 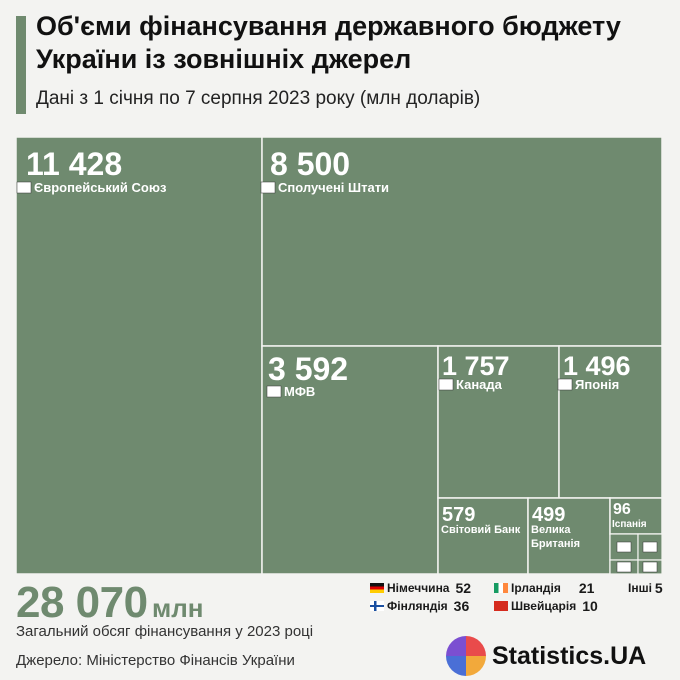 I want to click on statistics-logo-icon, so click(x=466, y=656).